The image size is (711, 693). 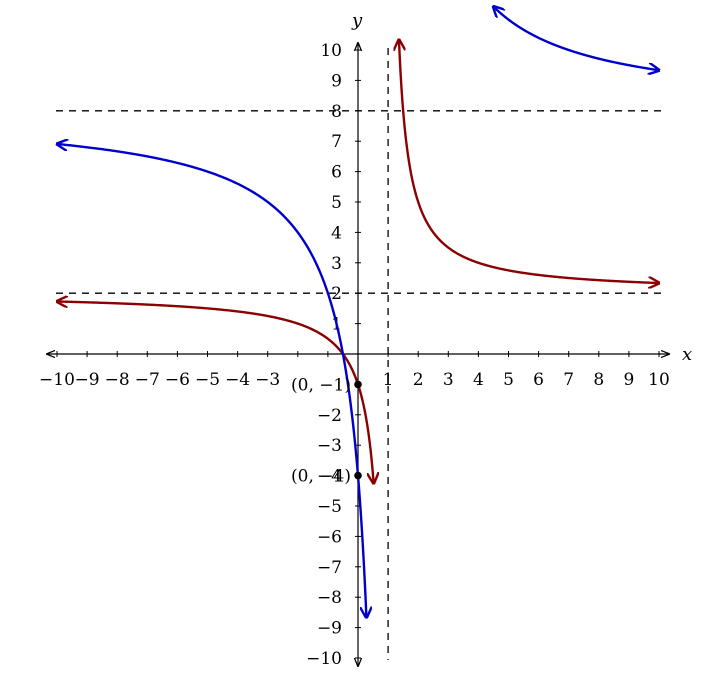 I want to click on x-tick-label: 3, so click(x=448, y=380).